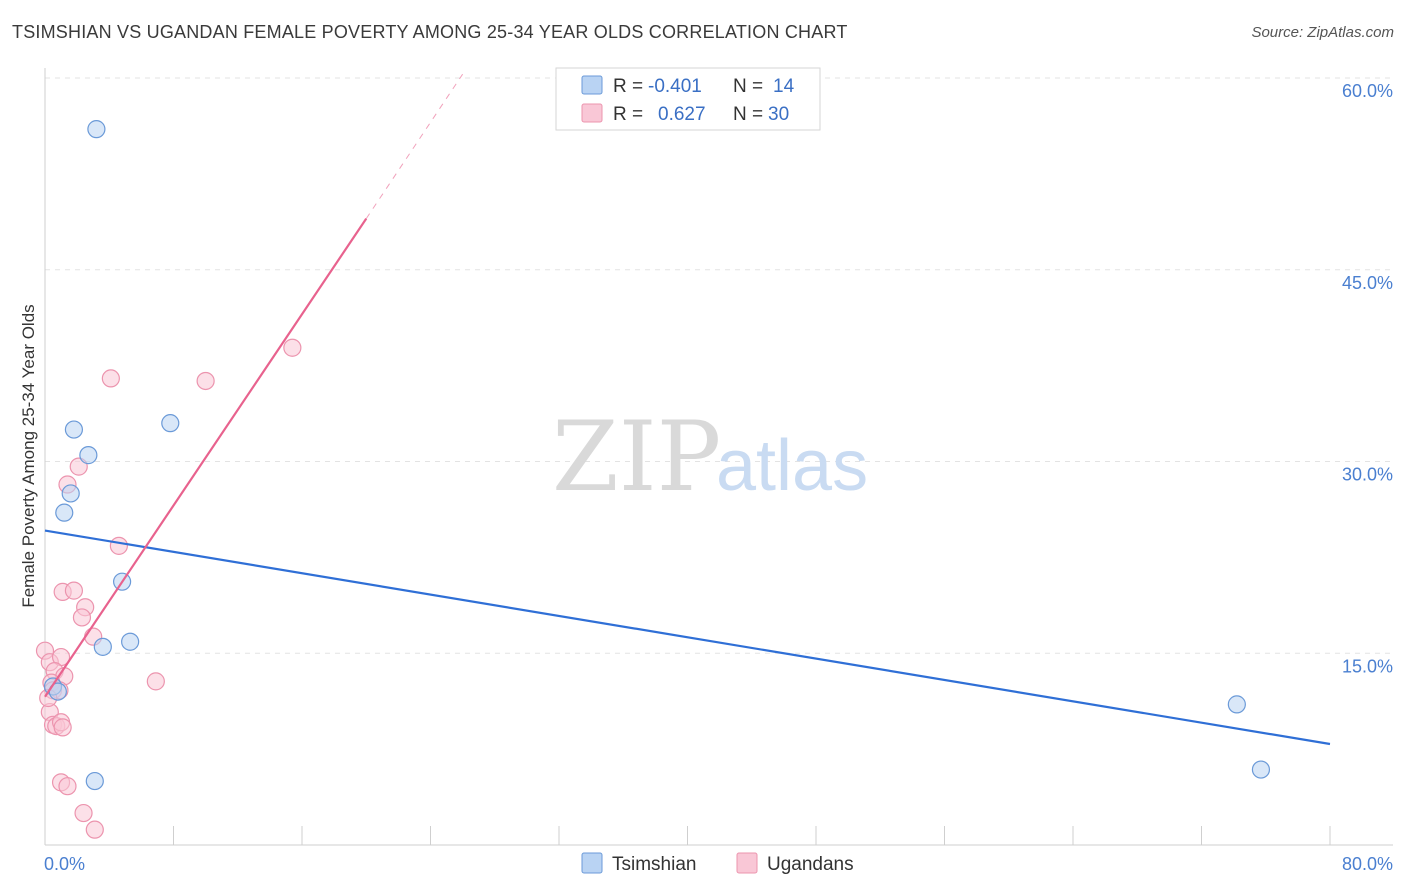 This screenshot has height=892, width=1406. What do you see at coordinates (717, 863) in the screenshot?
I see `series-legend: Tsimshian Ugandans` at bounding box center [717, 863].